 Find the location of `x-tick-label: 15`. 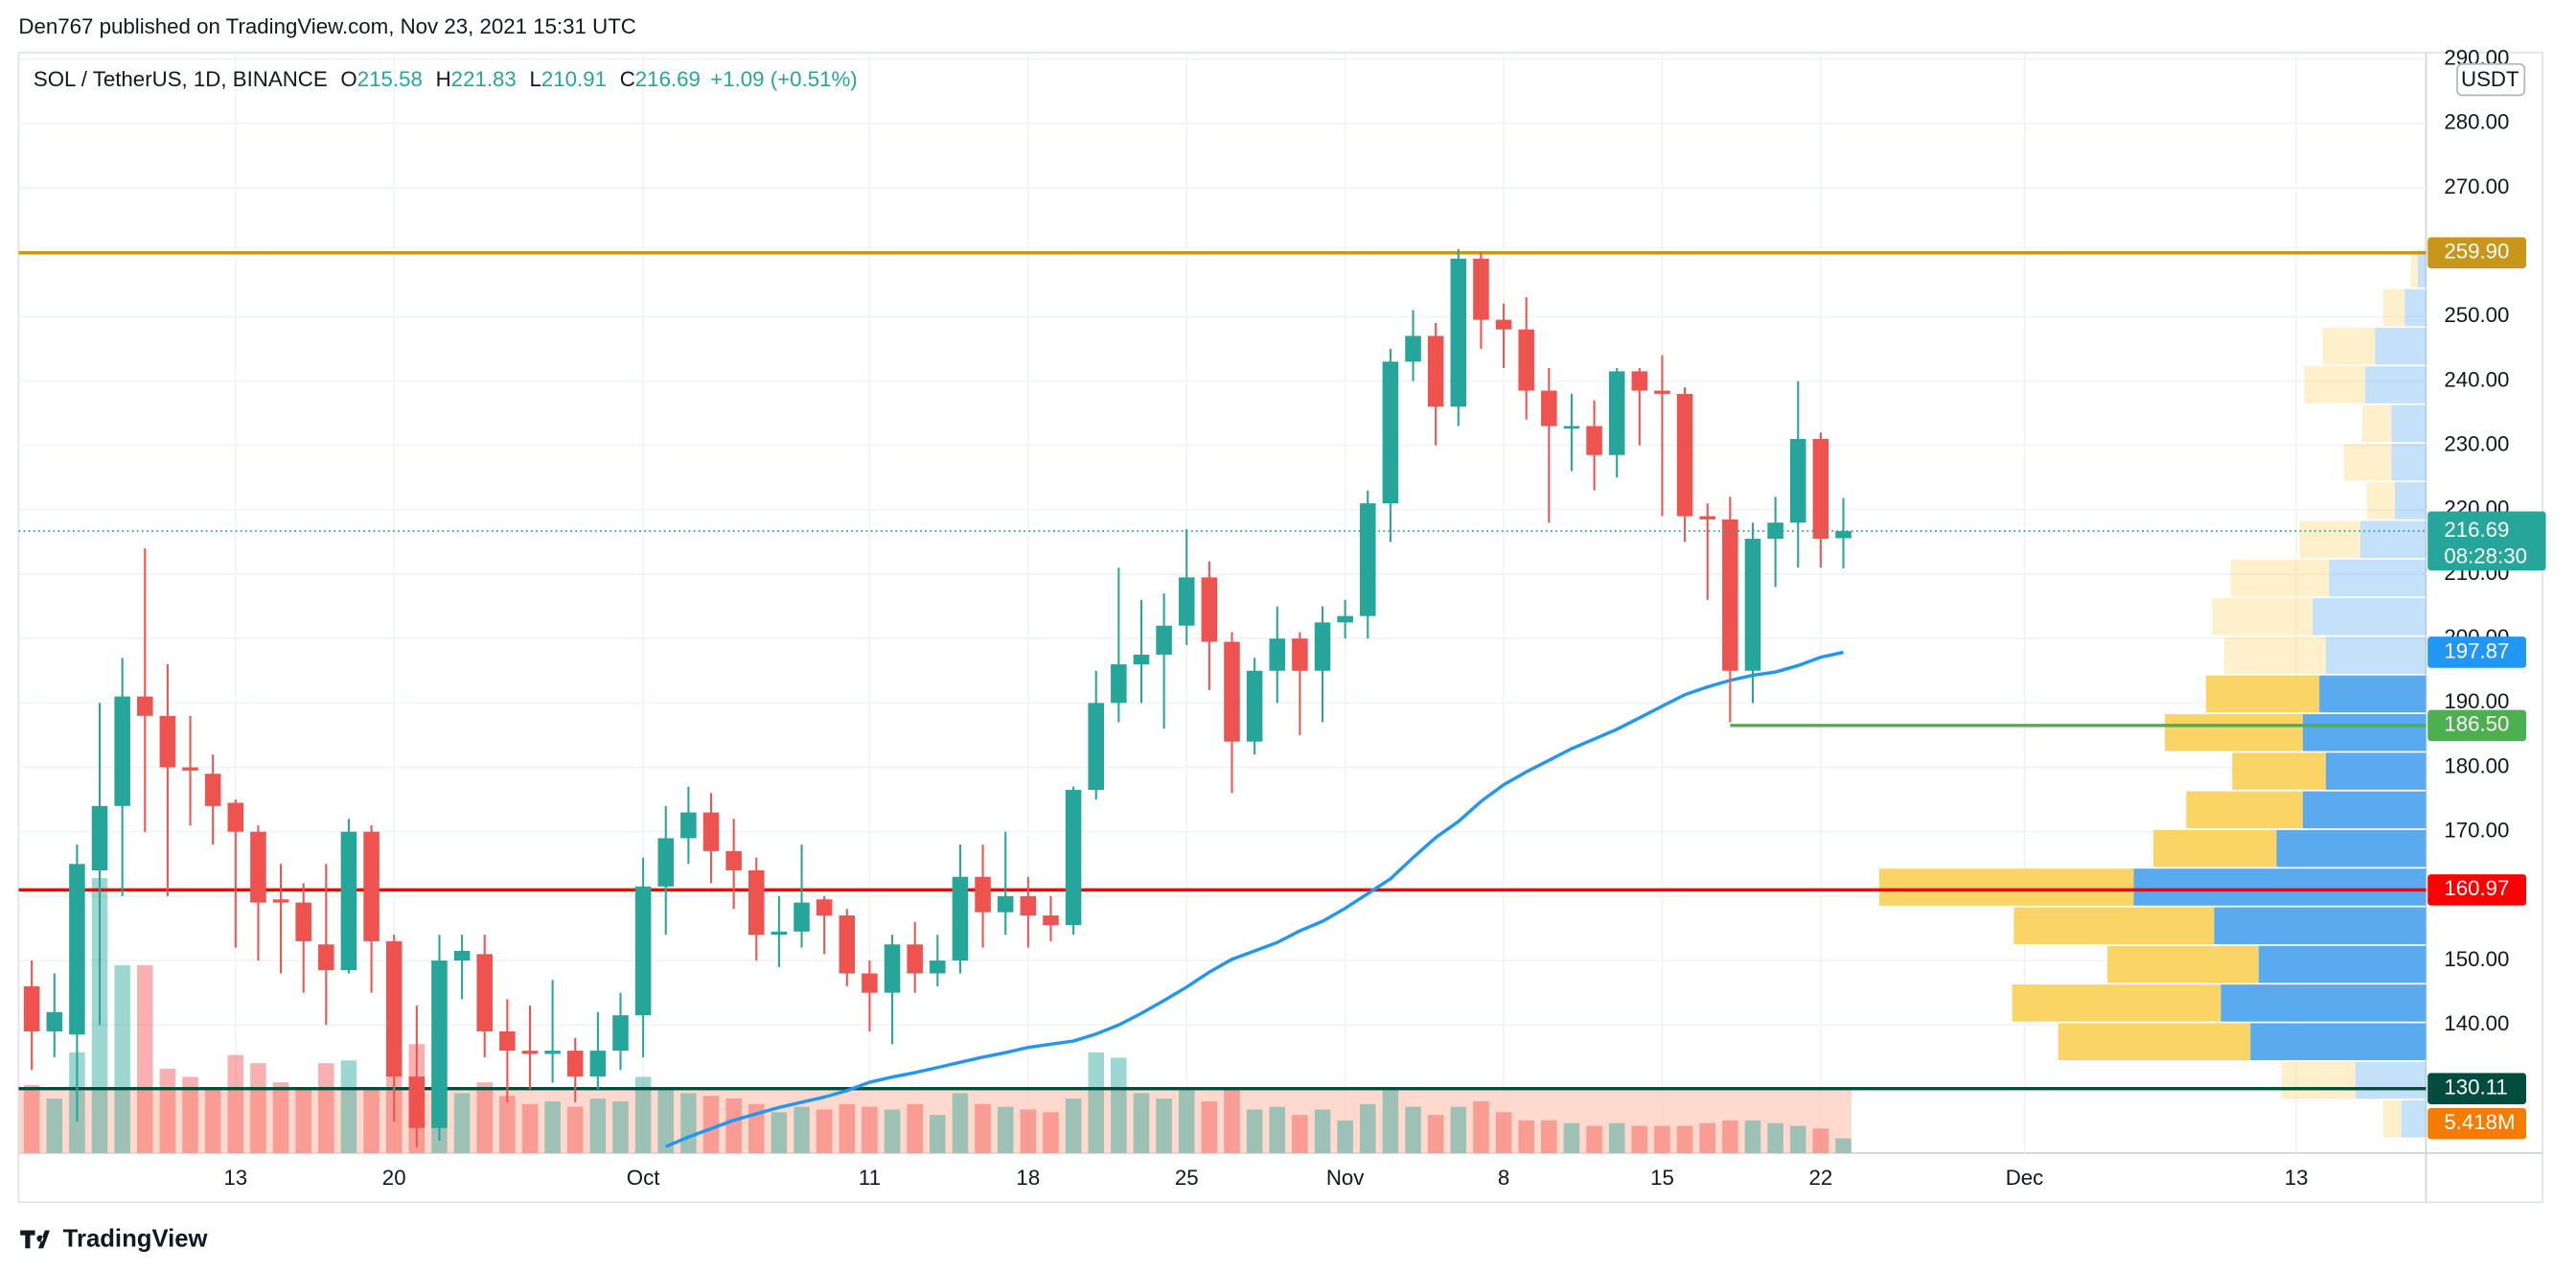

x-tick-label: 15 is located at coordinates (1662, 1178).